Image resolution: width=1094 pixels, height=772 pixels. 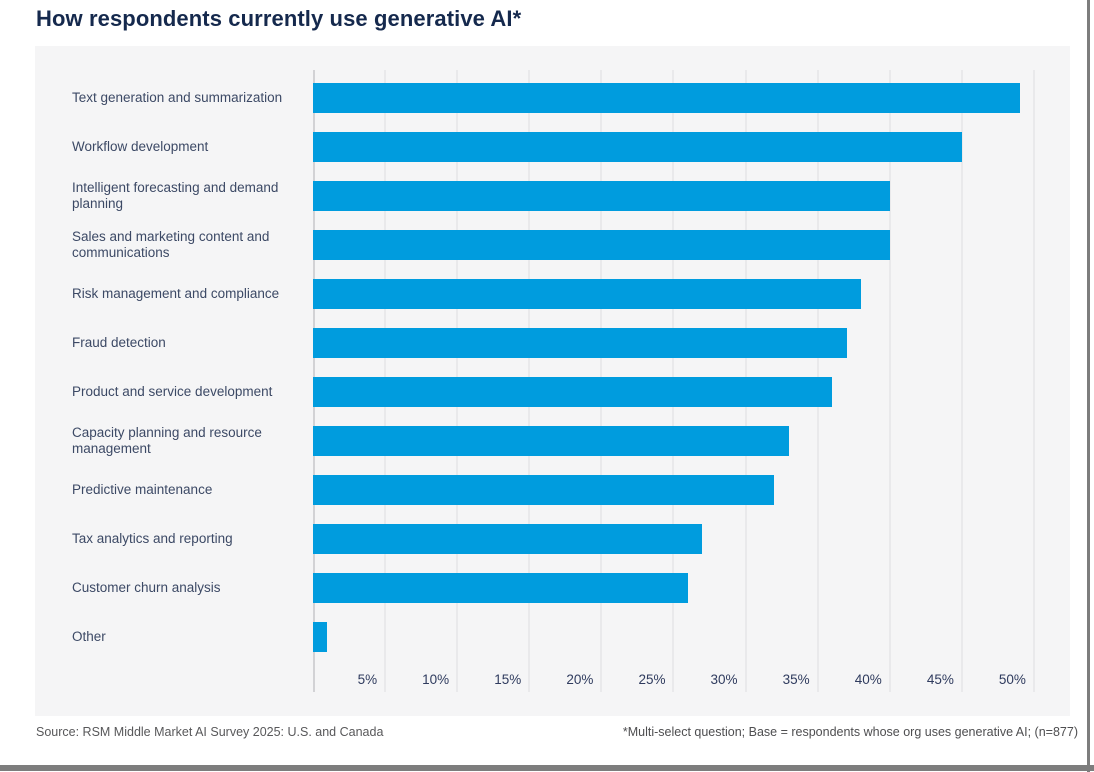 I want to click on x-tick-label: 35%, so click(x=796, y=679).